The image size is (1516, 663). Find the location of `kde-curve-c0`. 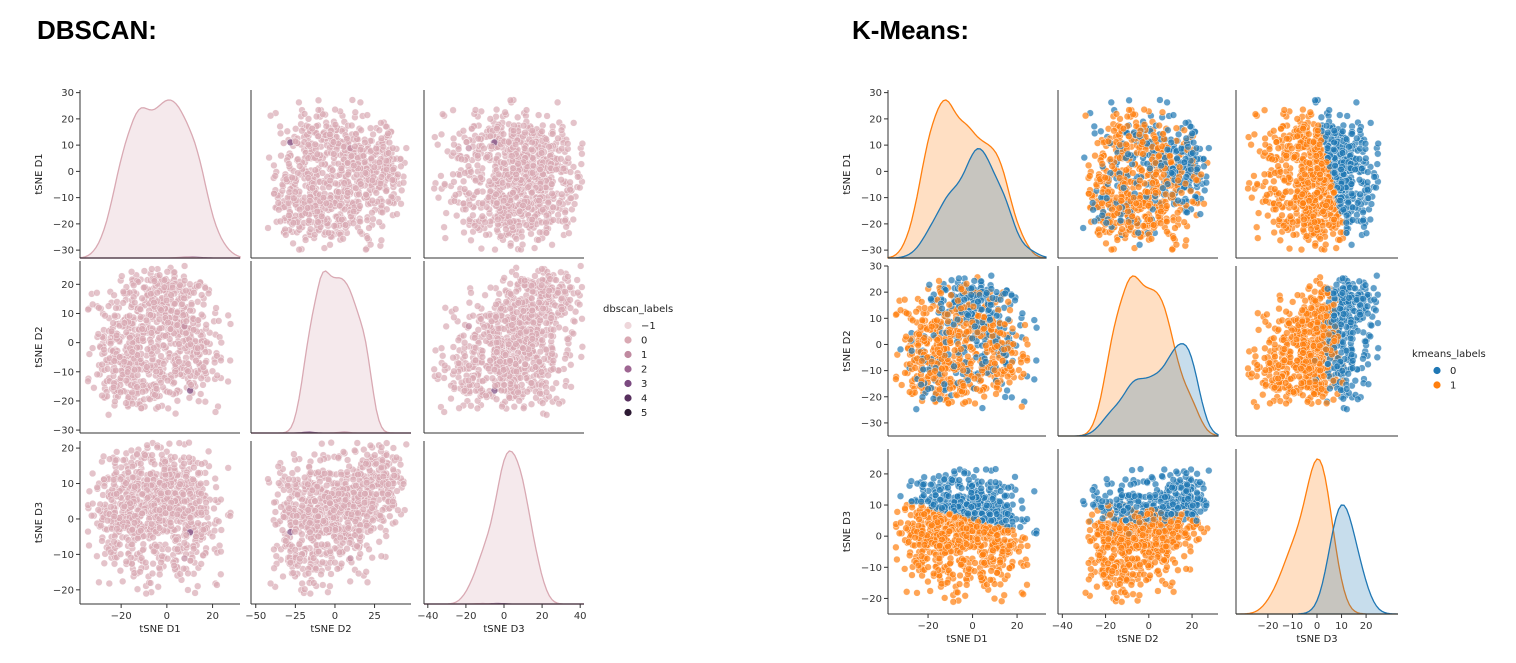

kde-curve-c0 is located at coordinates (331, 352).